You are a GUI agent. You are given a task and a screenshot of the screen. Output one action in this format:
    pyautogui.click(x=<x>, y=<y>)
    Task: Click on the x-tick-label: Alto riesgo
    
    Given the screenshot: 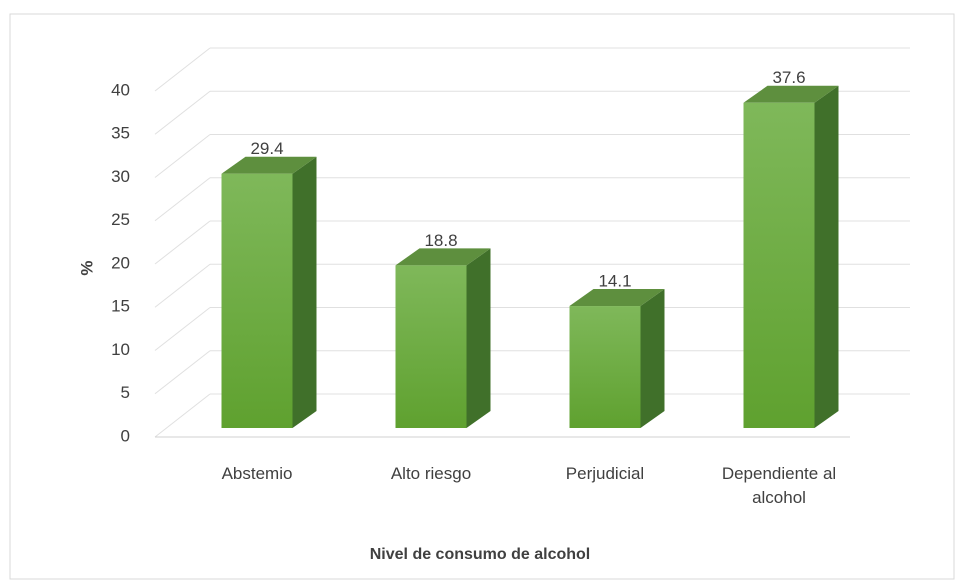 What is the action you would take?
    pyautogui.click(x=431, y=473)
    